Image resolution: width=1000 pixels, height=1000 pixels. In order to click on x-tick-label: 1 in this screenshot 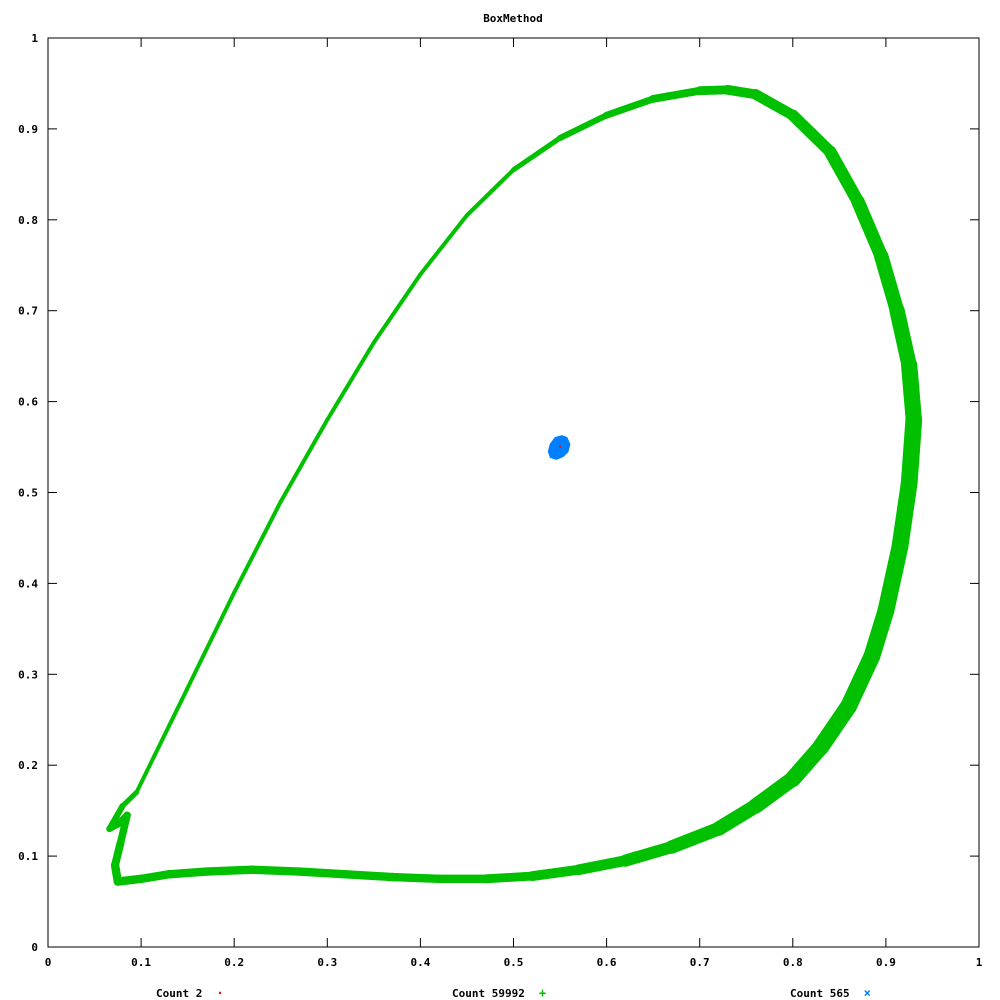, I will do `click(979, 962)`.